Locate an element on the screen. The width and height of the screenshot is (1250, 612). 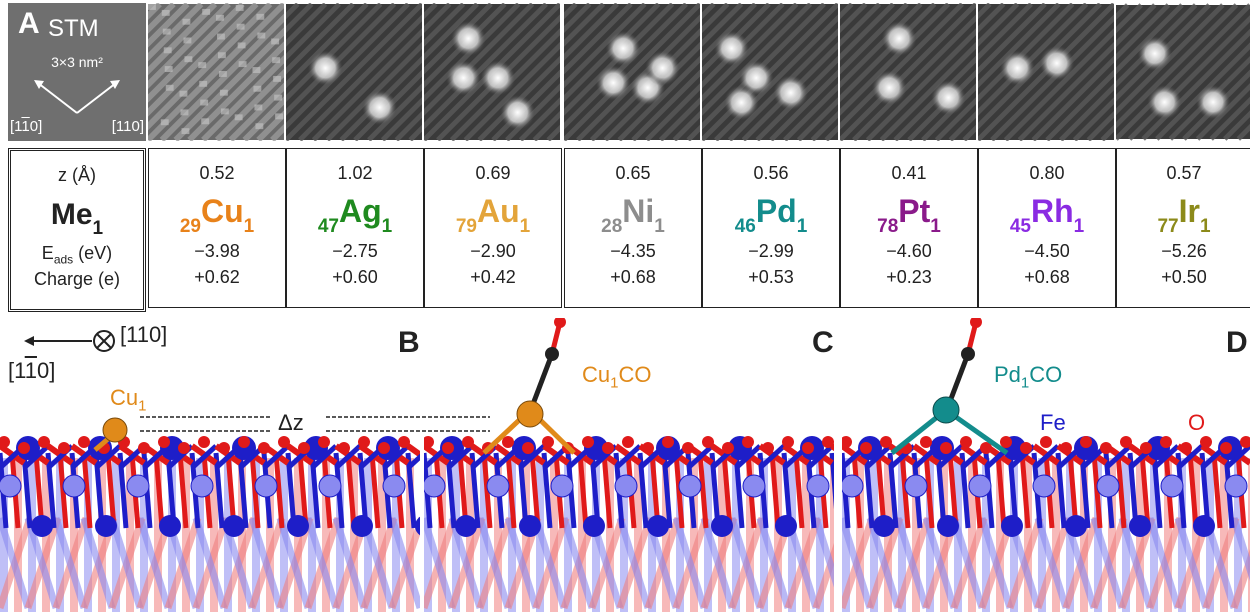
eads-value: −5.26 is located at coordinates (1184, 251).